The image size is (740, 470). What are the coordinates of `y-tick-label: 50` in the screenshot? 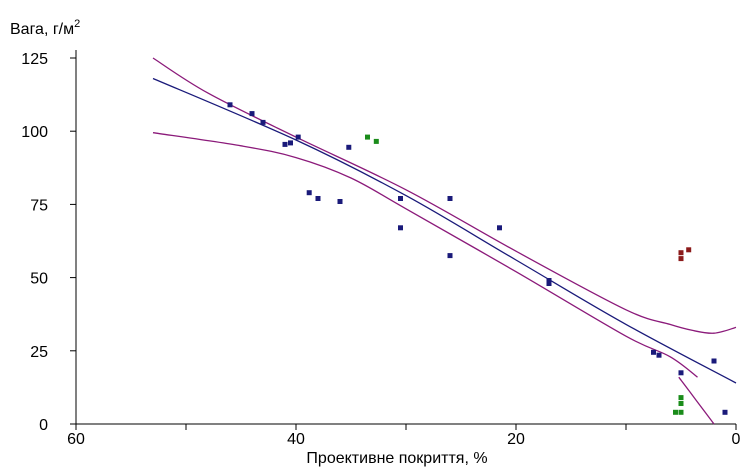 It's located at (39, 279).